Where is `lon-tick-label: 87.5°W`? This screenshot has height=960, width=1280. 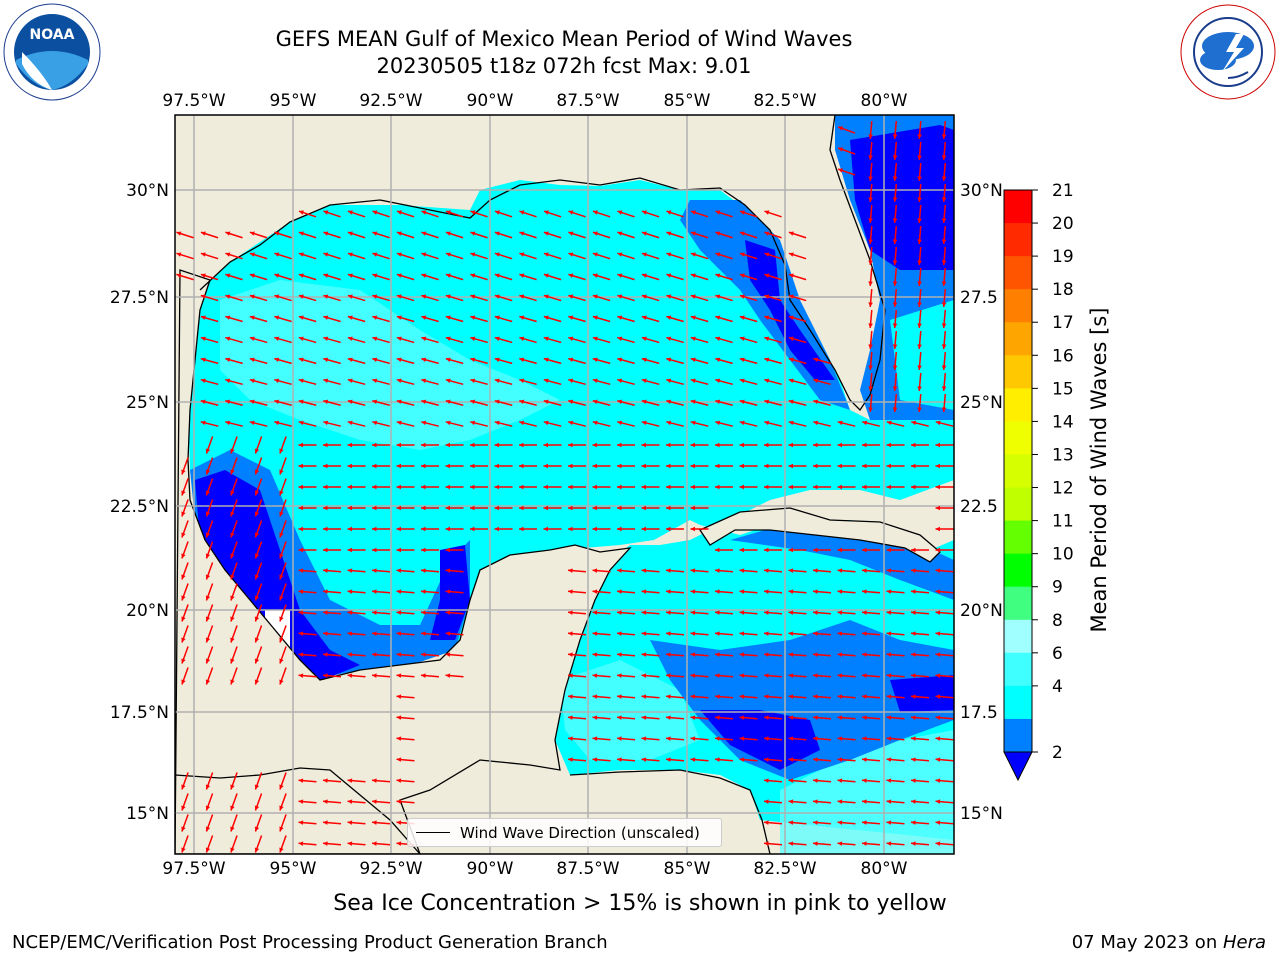 lon-tick-label: 87.5°W is located at coordinates (587, 101).